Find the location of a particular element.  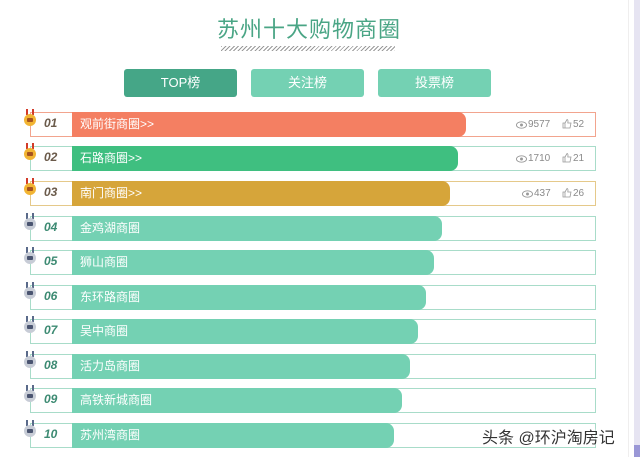

tab-vote: 投票榜 is located at coordinates (434, 83).